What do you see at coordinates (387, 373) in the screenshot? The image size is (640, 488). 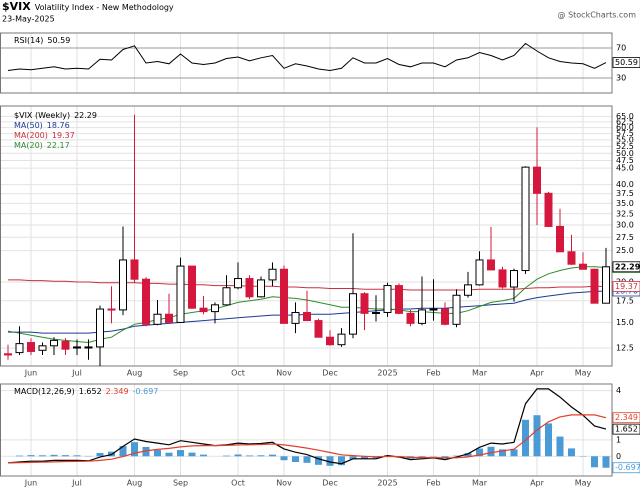 I see `x-tick-label: 2025` at bounding box center [387, 373].